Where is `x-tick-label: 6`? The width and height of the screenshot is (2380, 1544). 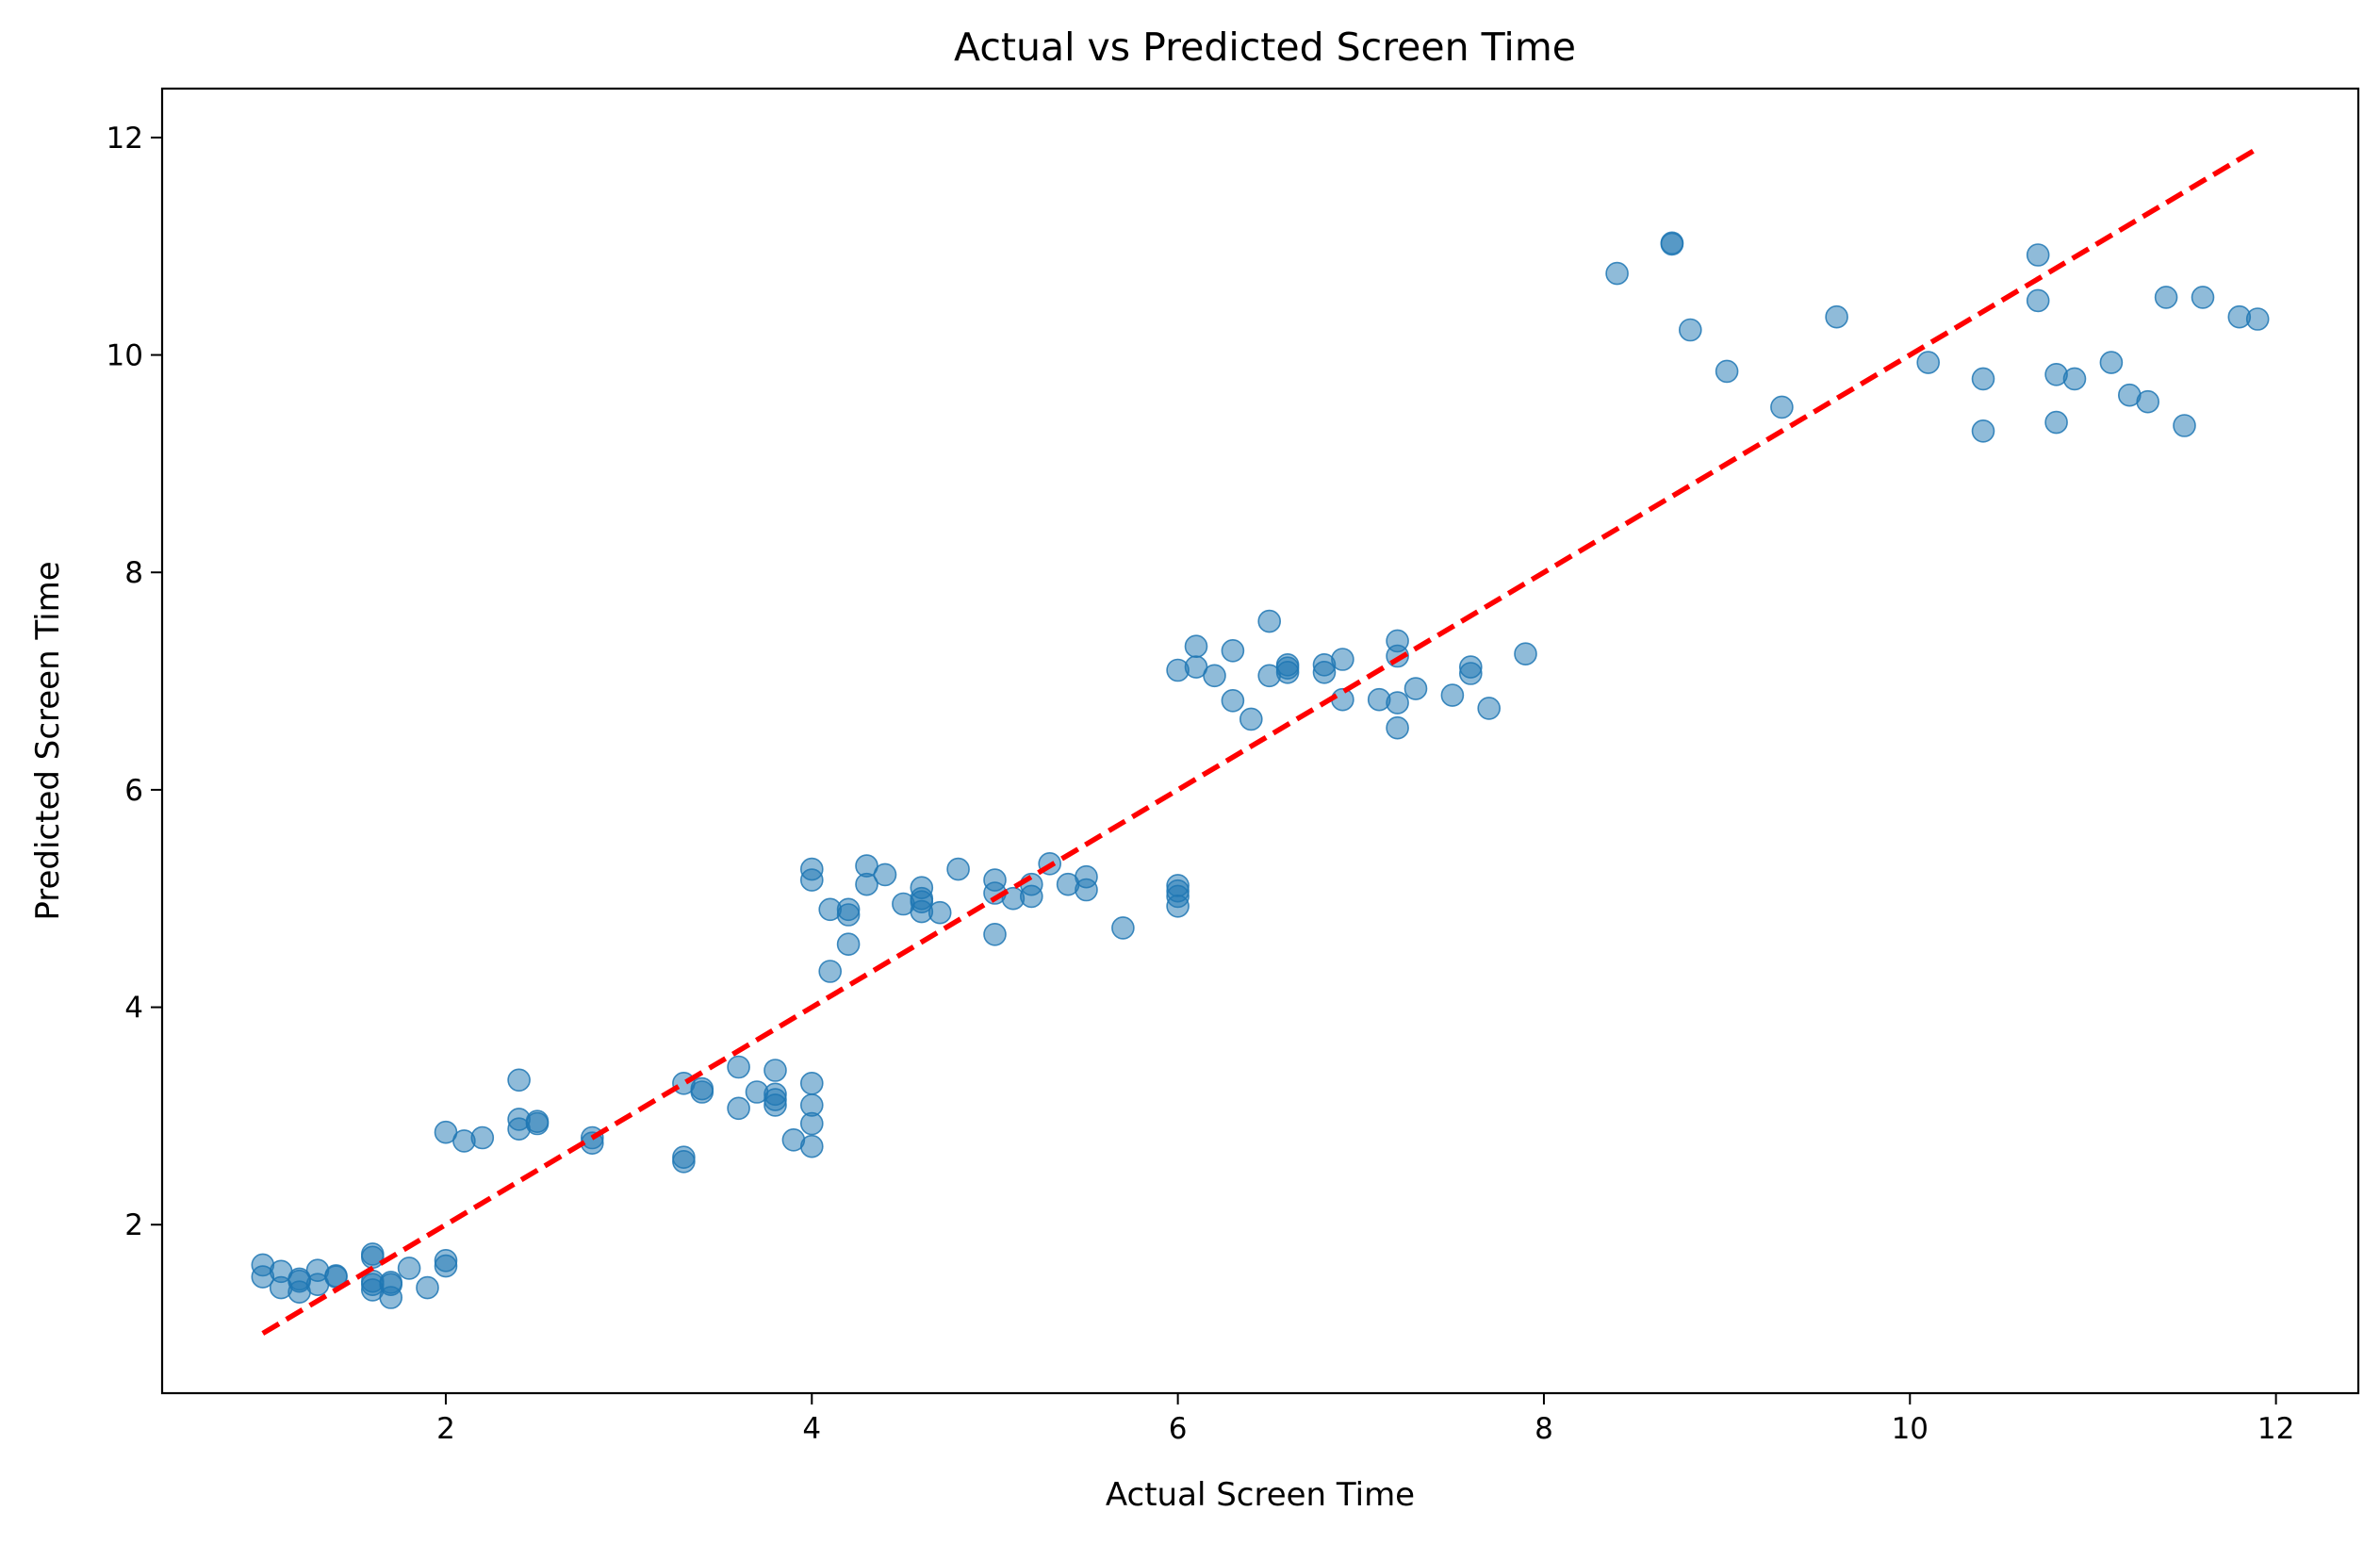 x-tick-label: 6 is located at coordinates (1178, 1429).